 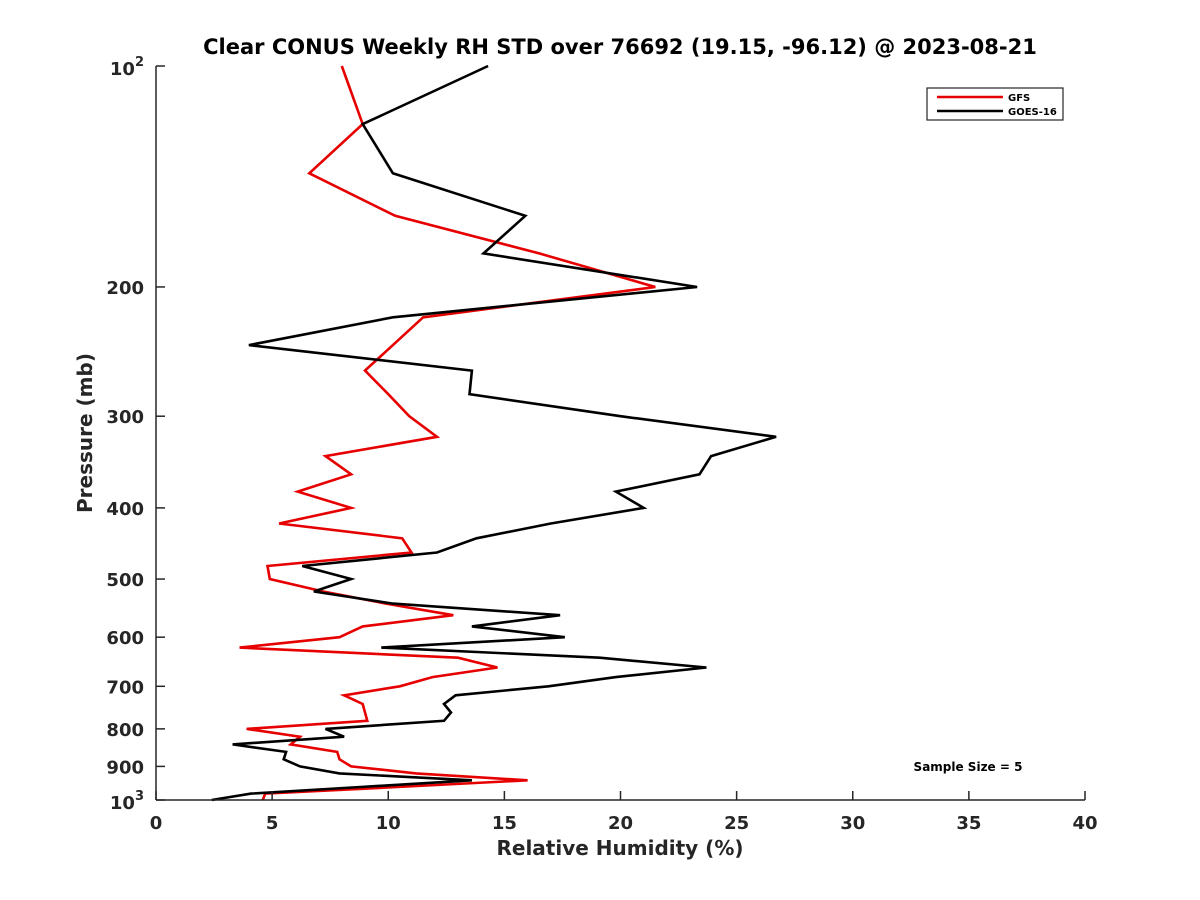 What do you see at coordinates (125, 638) in the screenshot?
I see `y-tick-label: 600` at bounding box center [125, 638].